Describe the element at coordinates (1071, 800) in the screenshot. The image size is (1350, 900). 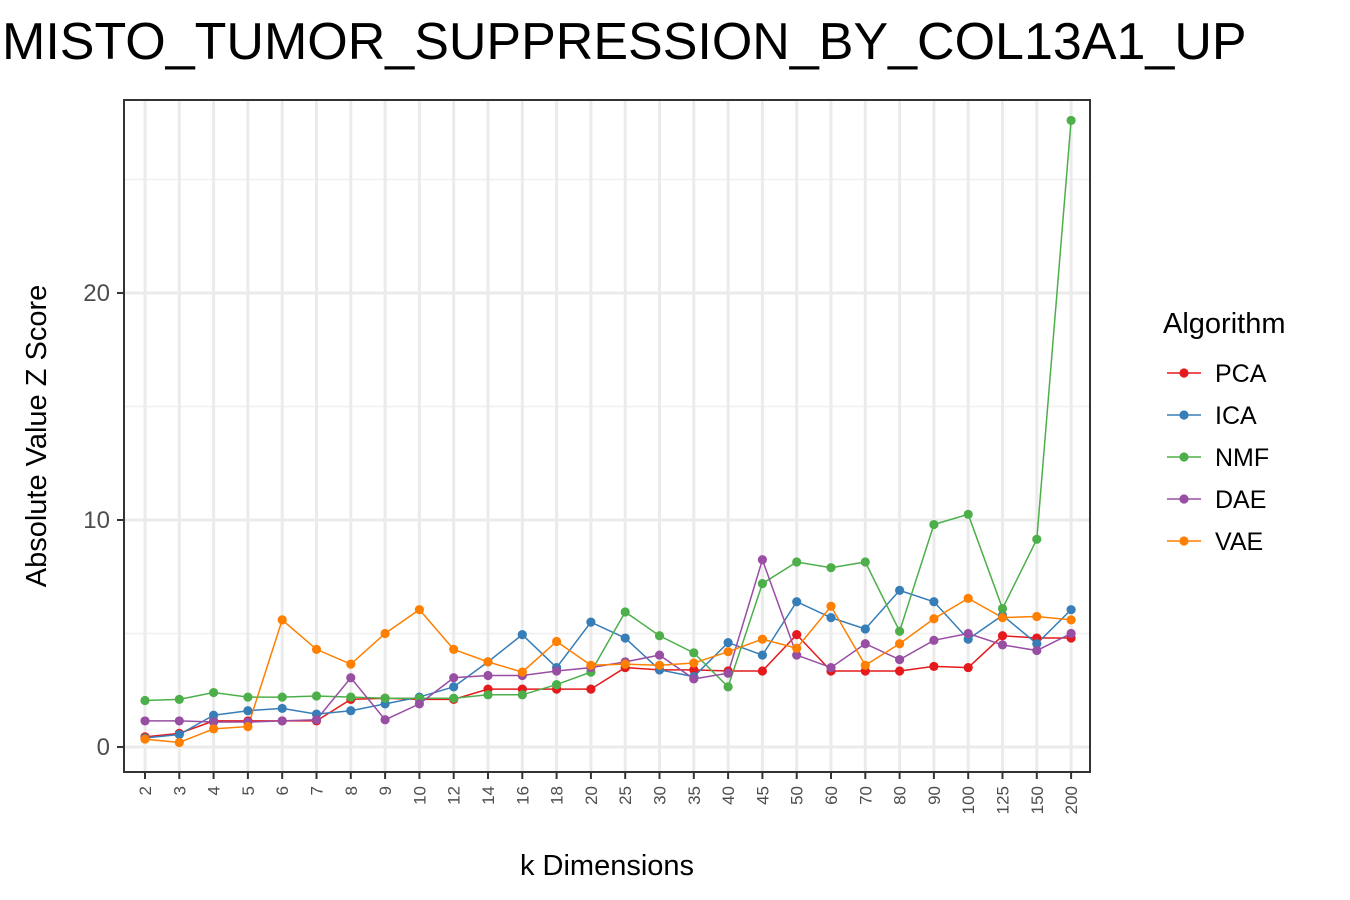
I see `x-tick-label: 200` at that location.